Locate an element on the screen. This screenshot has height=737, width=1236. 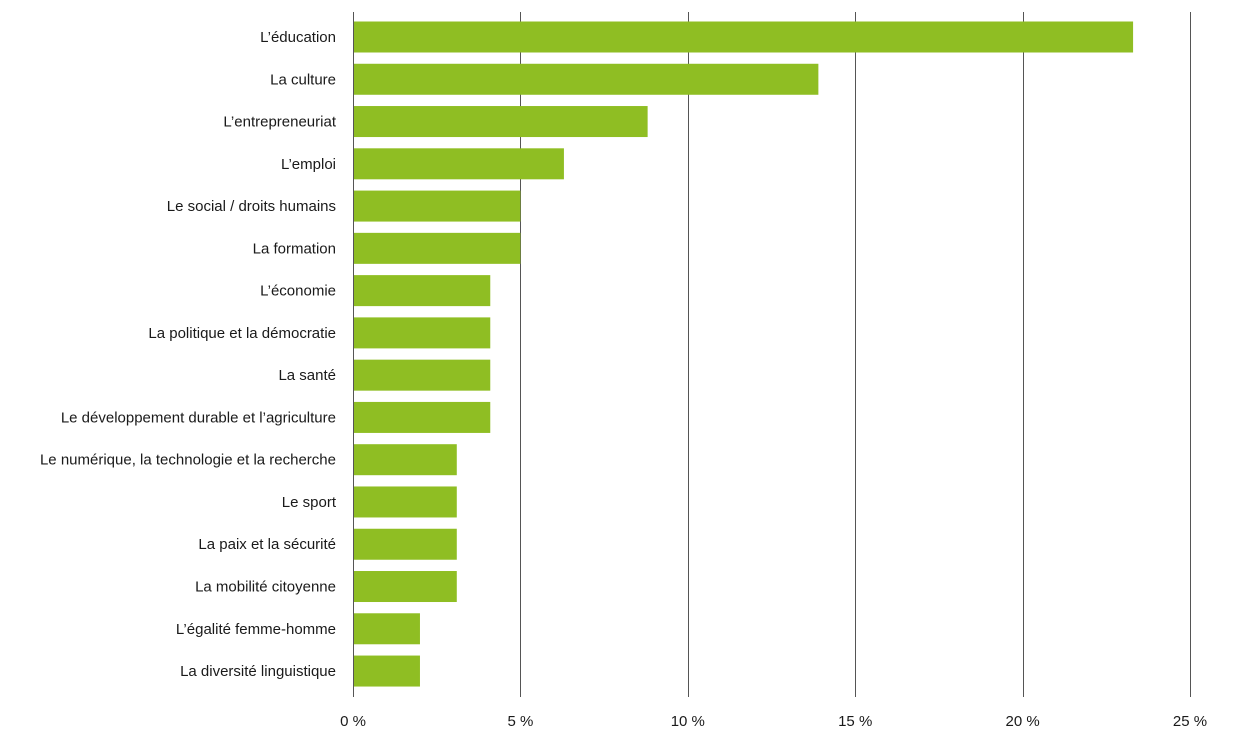
category-label: L’éducation is located at coordinates (298, 37).